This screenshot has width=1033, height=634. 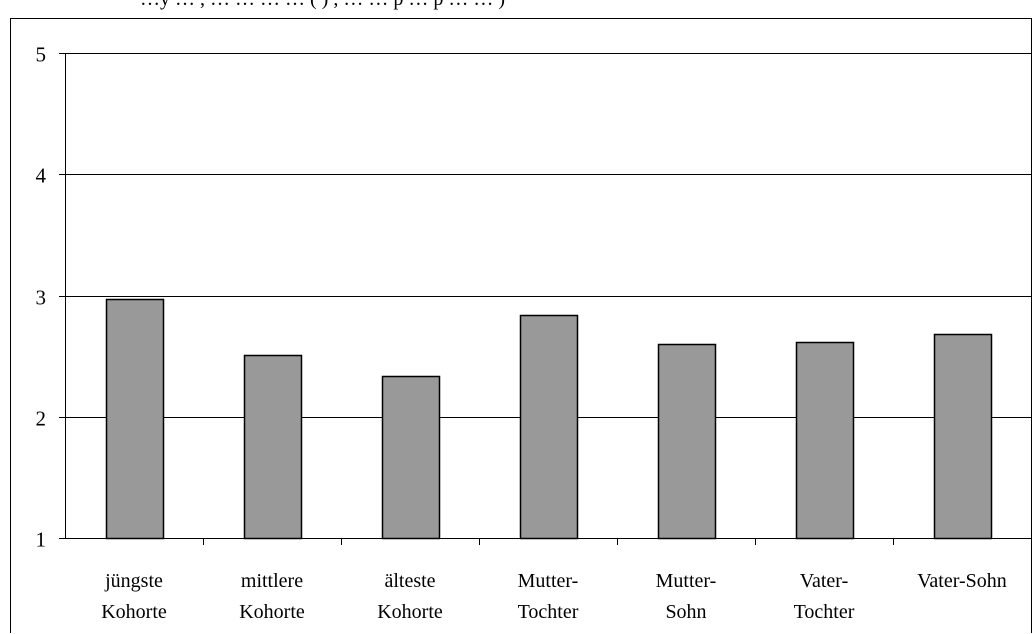 I want to click on y-tick-label: 2, so click(x=41, y=419).